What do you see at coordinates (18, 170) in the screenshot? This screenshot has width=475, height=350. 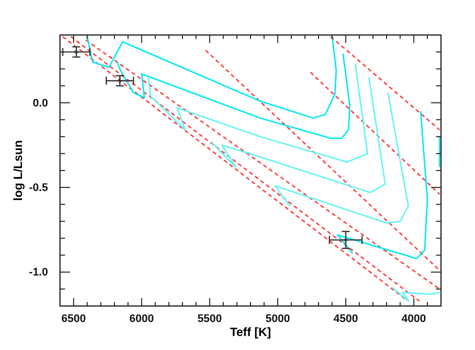 I see `y-axis-title: log L/Lsun` at bounding box center [18, 170].